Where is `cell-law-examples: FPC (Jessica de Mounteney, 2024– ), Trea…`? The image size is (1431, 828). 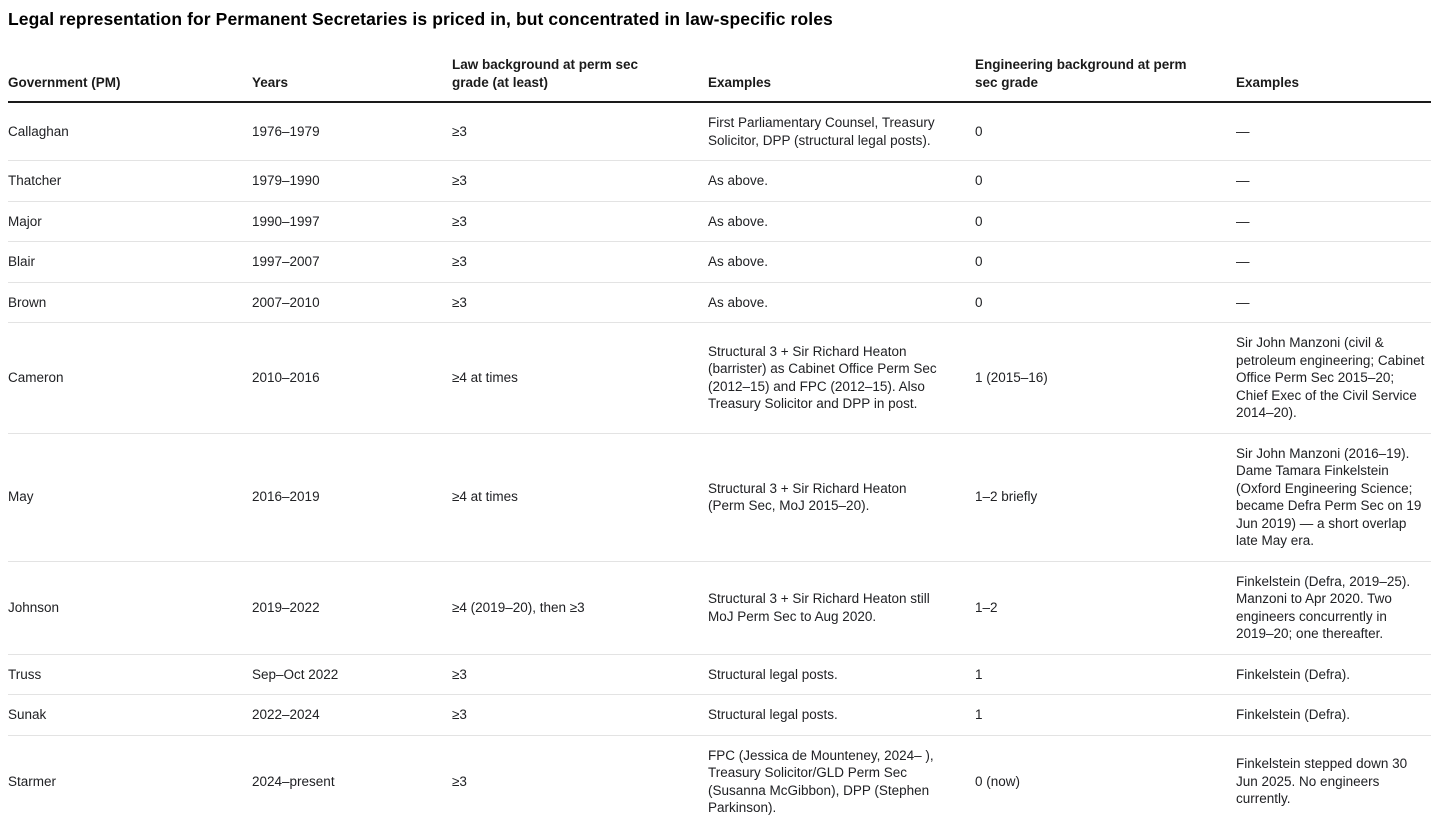 cell-law-examples: FPC (Jessica de Mounteney, 2024– ), Trea… is located at coordinates (821, 781).